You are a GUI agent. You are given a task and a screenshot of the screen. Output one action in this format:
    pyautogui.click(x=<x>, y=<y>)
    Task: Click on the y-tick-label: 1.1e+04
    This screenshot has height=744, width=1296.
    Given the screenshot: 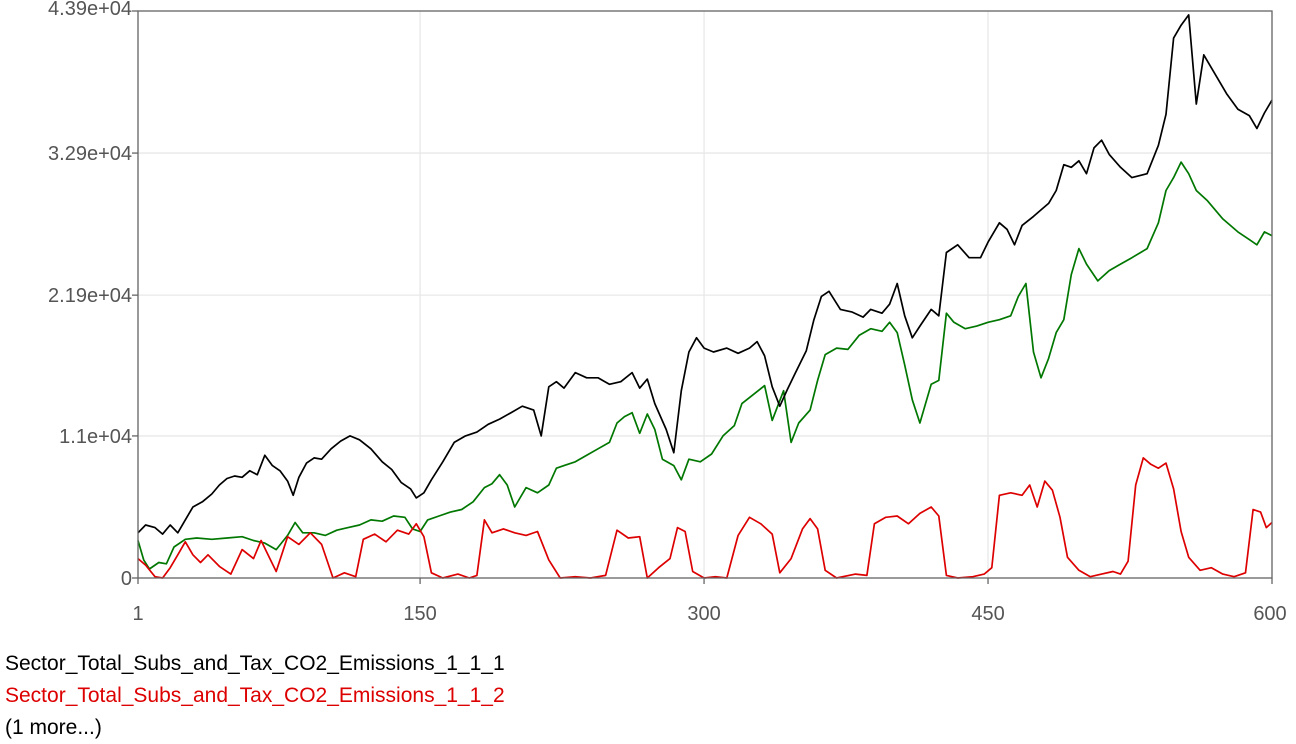 What is the action you would take?
    pyautogui.click(x=95, y=437)
    